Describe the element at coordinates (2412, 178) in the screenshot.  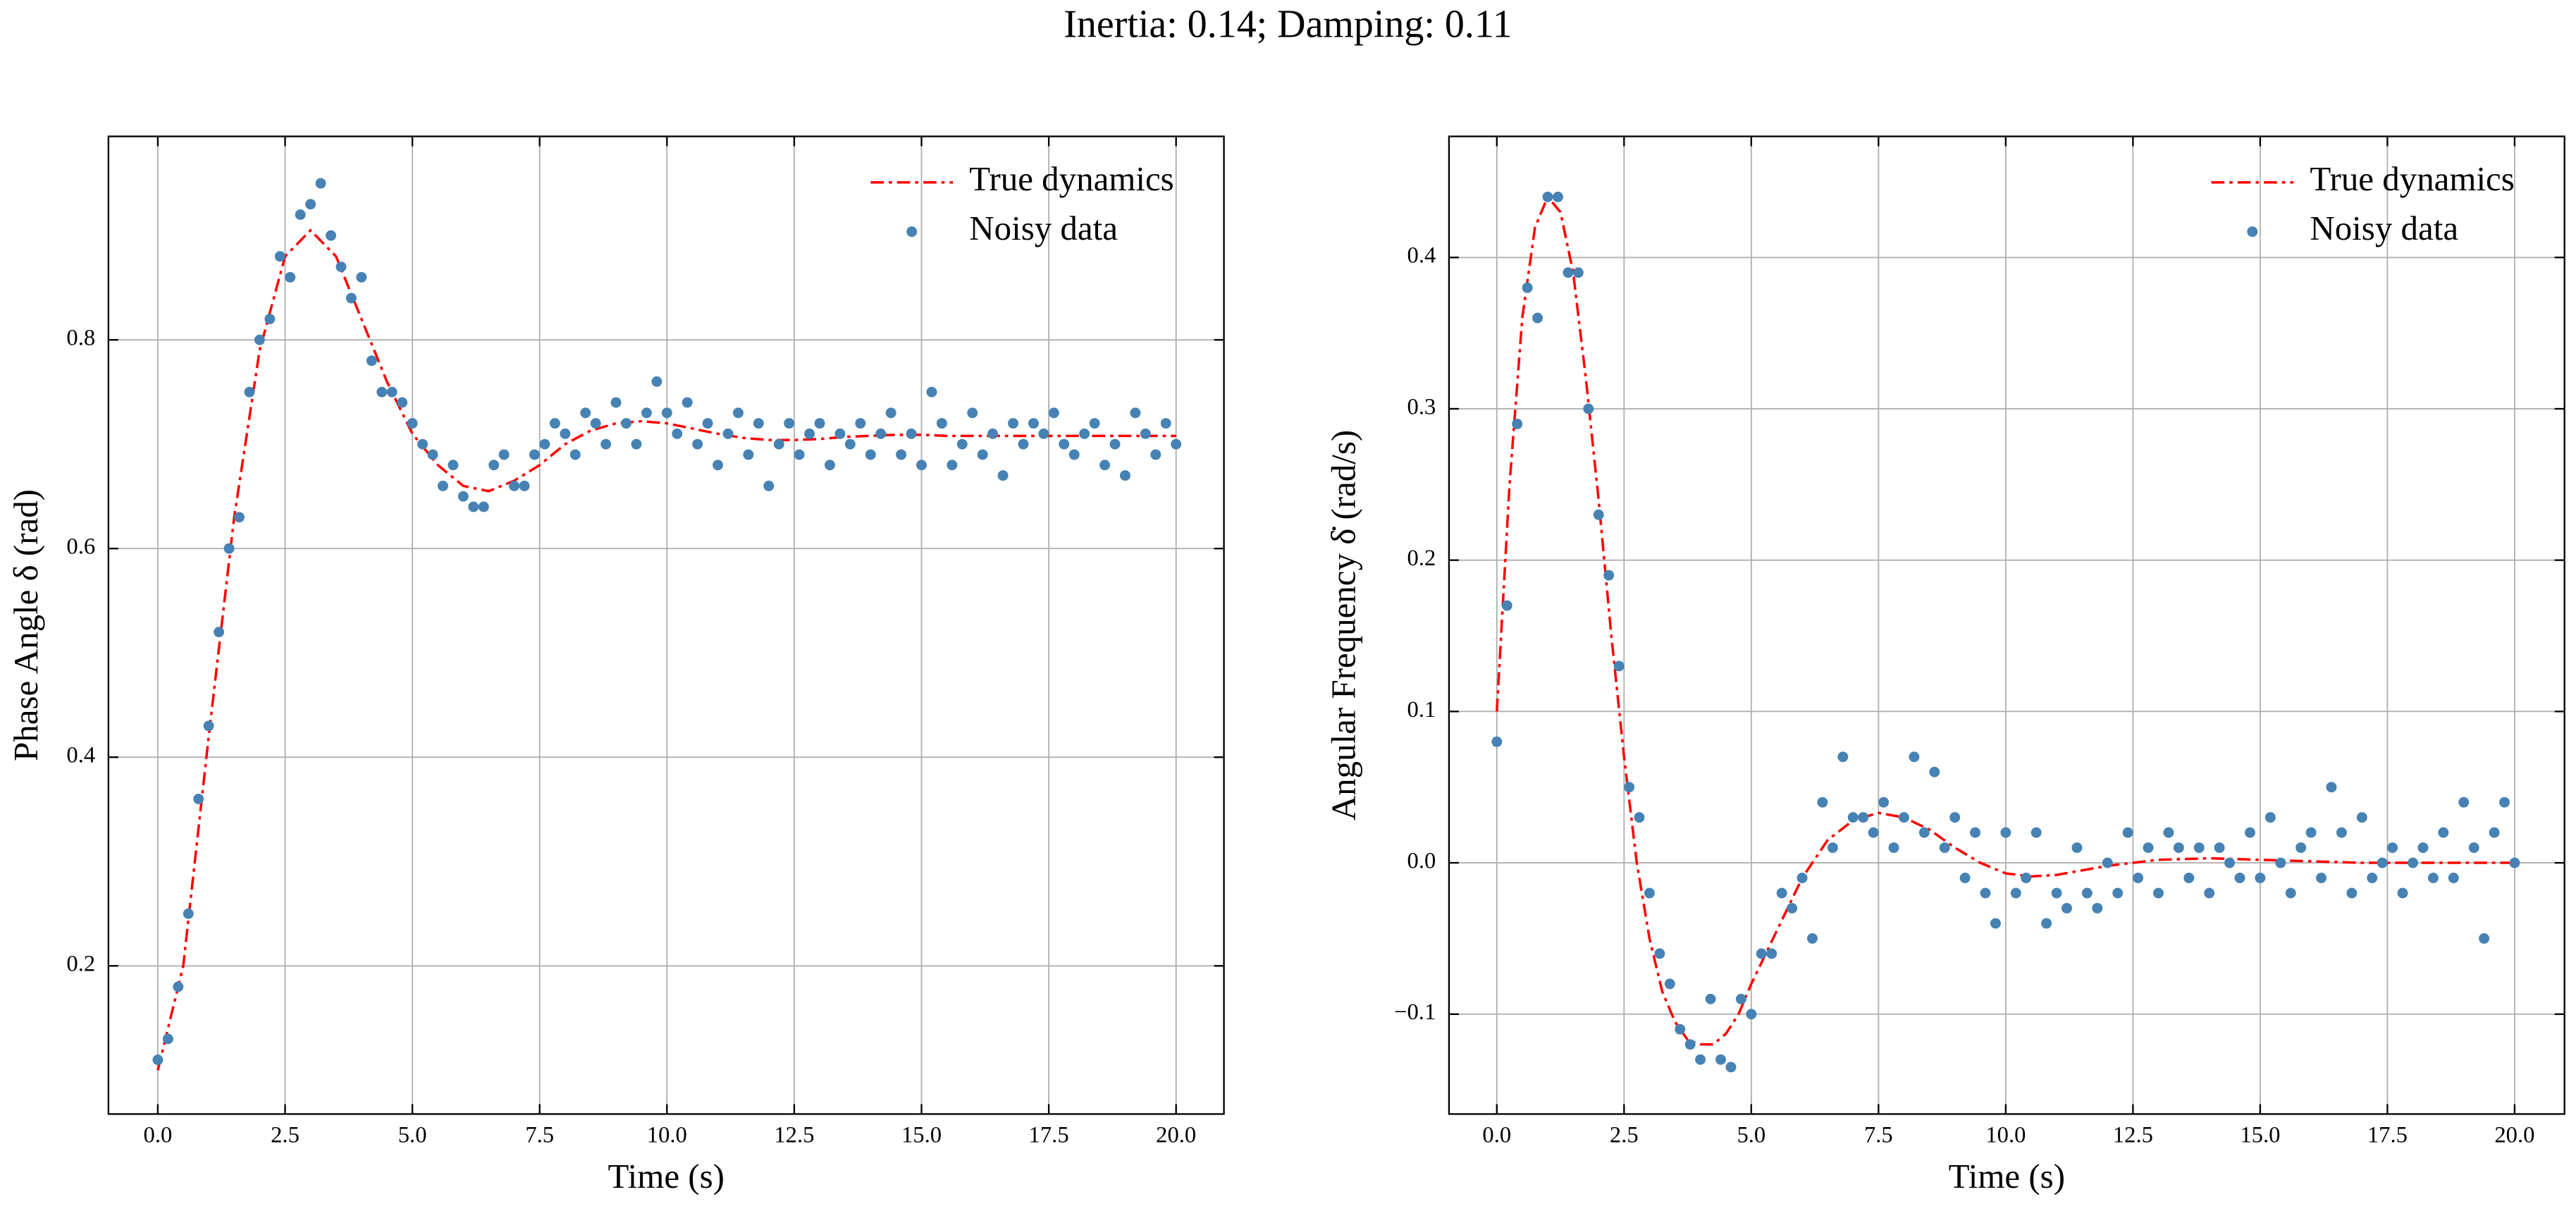
I see `legend-label: True dynamics` at that location.